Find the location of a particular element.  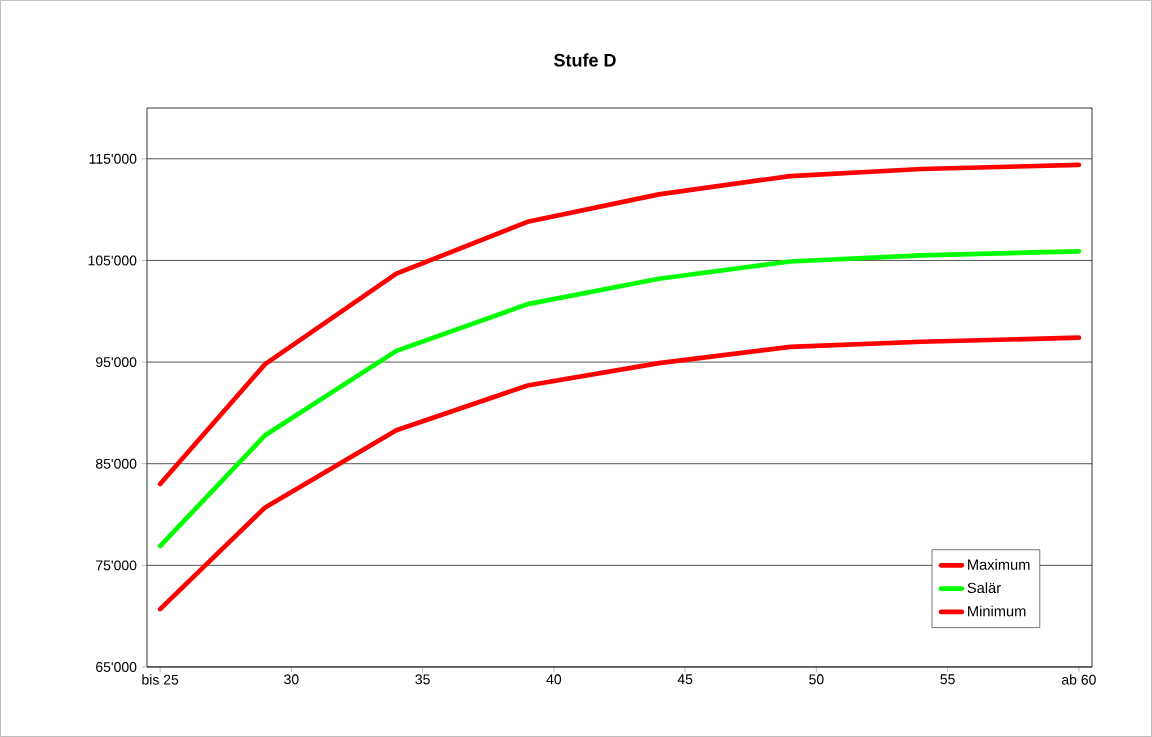

chart-title: Stufe D is located at coordinates (585, 60).